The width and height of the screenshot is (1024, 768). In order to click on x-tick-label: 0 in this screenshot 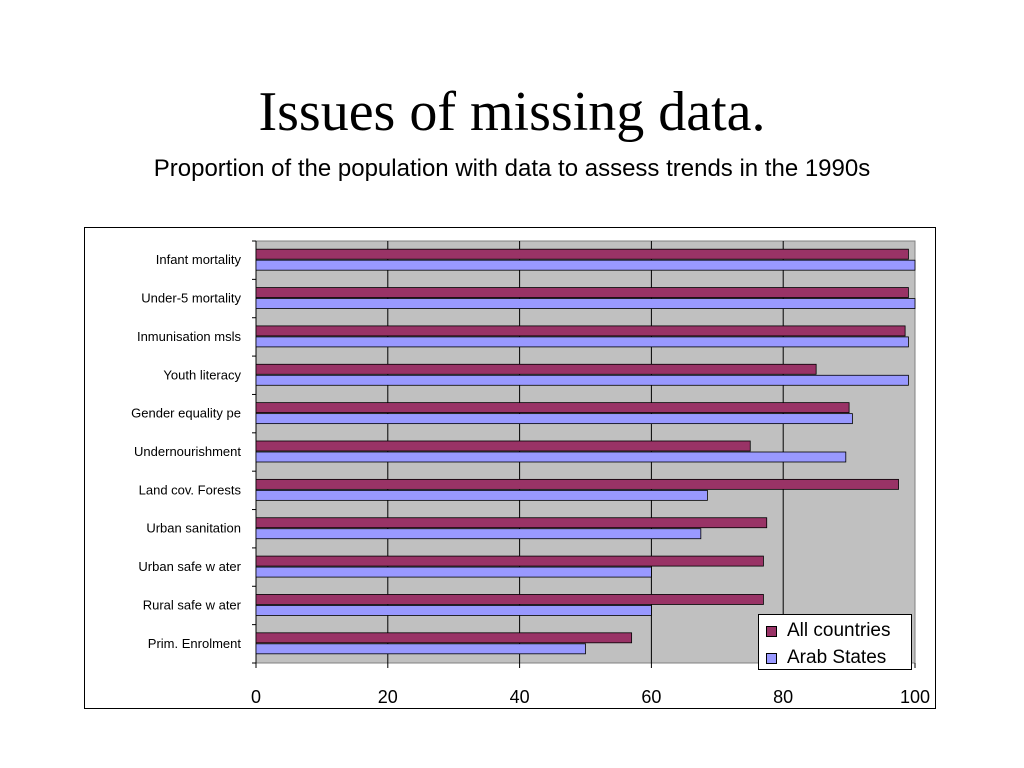, I will do `click(256, 697)`.